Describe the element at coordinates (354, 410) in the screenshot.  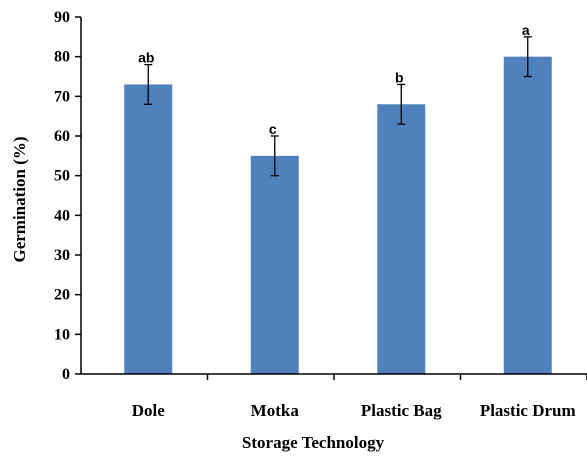
I see `x-axis-labels: Dole Motka Plastic Bag Plastic Drum` at that location.